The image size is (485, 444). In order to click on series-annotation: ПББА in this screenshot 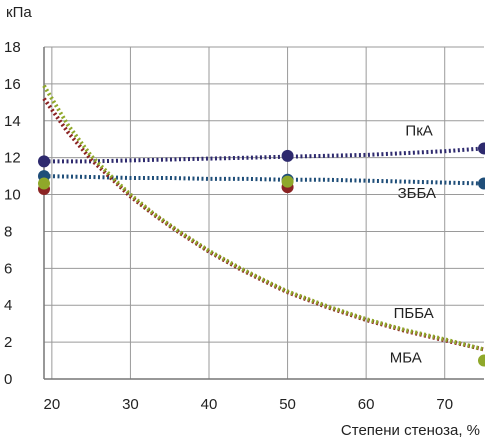, I will do `click(414, 313)`.